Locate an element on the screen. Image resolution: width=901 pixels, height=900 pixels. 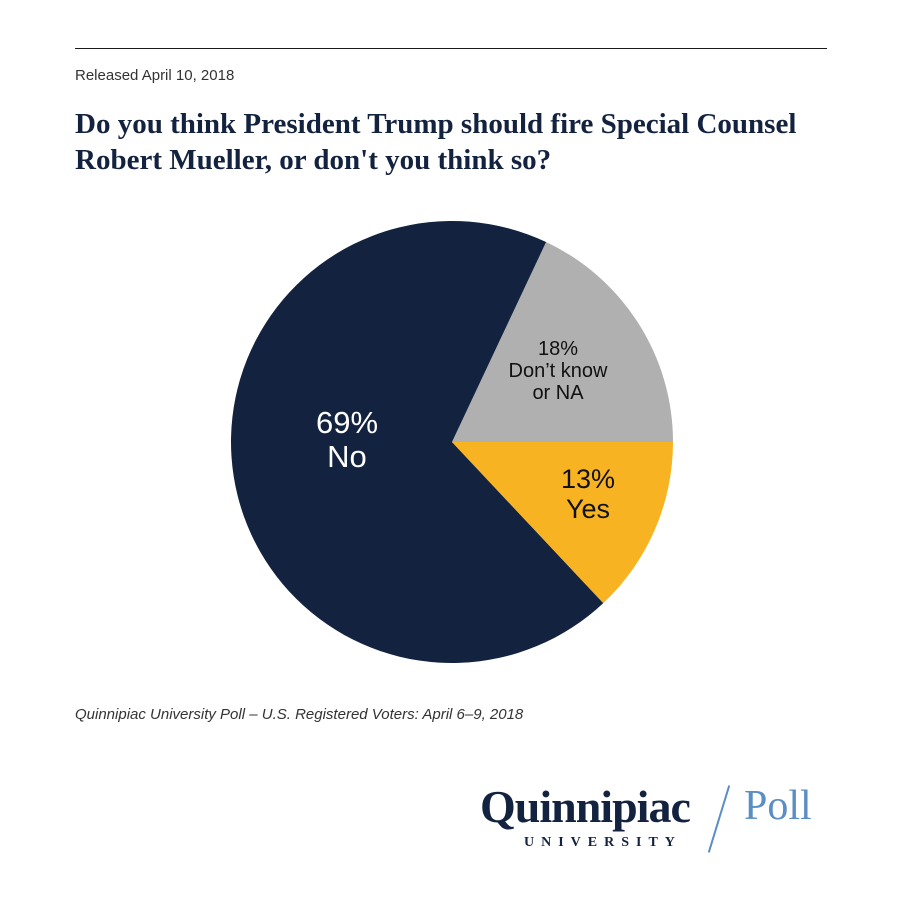
slice-label-yes-line-1: 13% is located at coordinates (588, 479).